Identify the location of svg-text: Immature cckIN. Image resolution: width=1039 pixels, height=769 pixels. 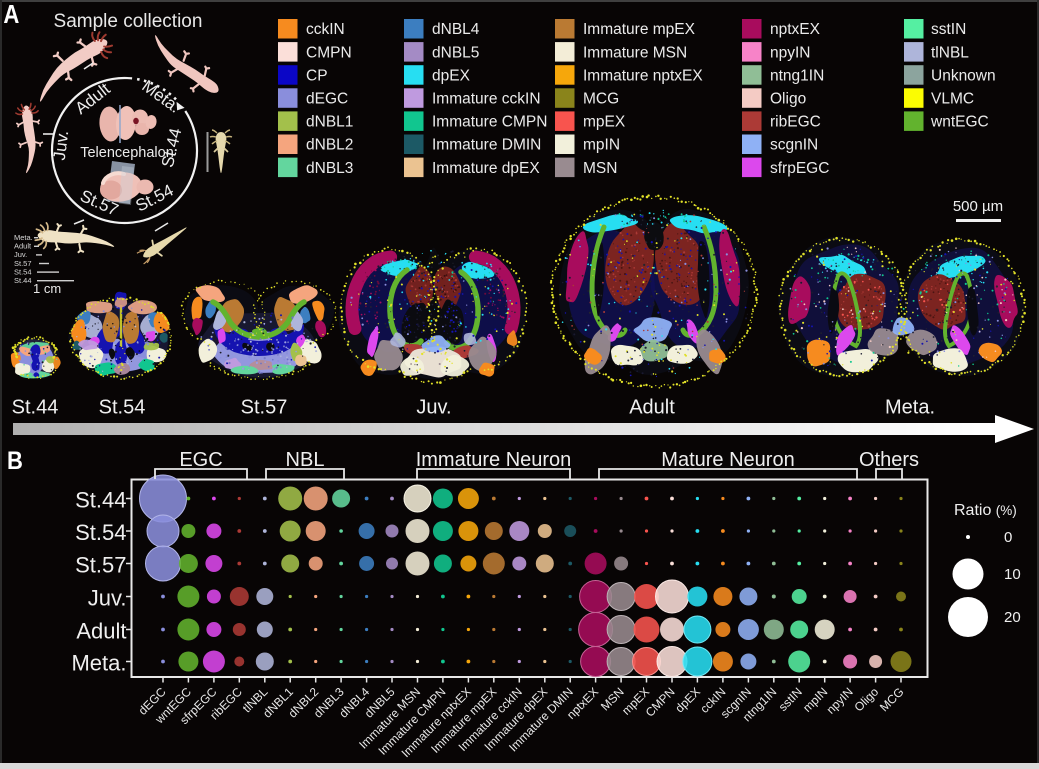
(486, 99).